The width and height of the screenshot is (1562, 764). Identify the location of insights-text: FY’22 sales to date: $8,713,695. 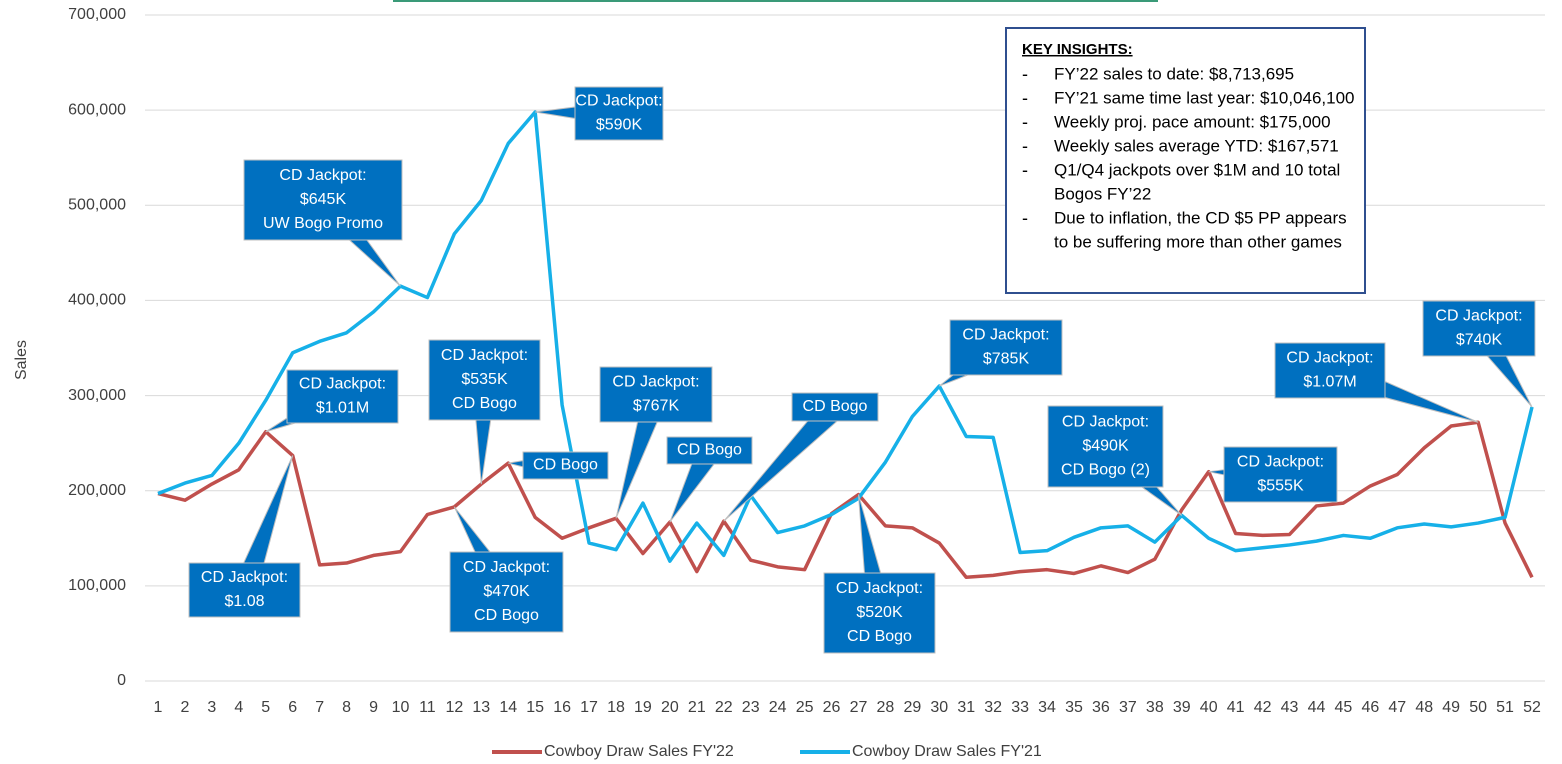
(1174, 73).